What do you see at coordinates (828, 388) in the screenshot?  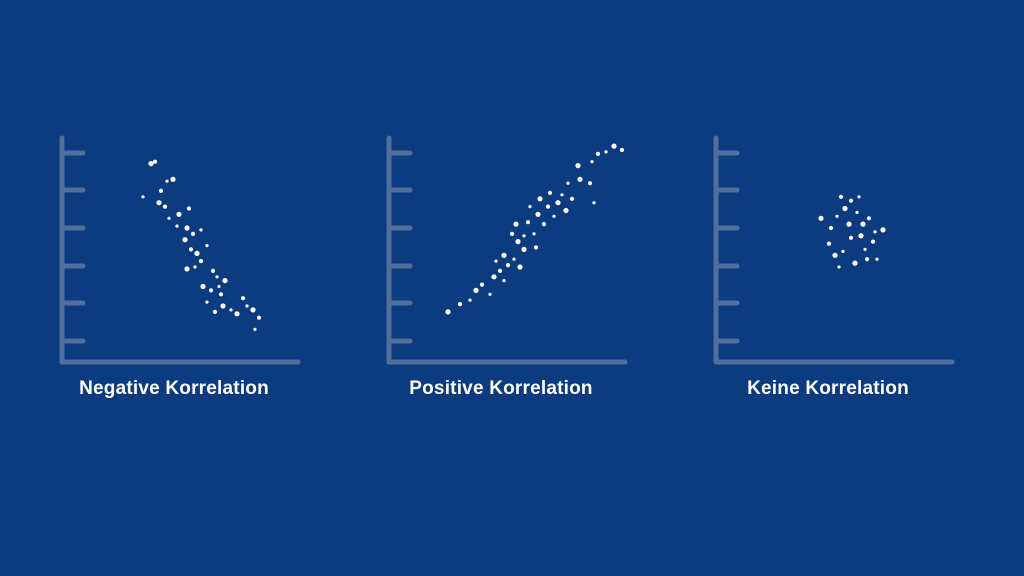 I see `chart-title-none: Keine Korrelation` at bounding box center [828, 388].